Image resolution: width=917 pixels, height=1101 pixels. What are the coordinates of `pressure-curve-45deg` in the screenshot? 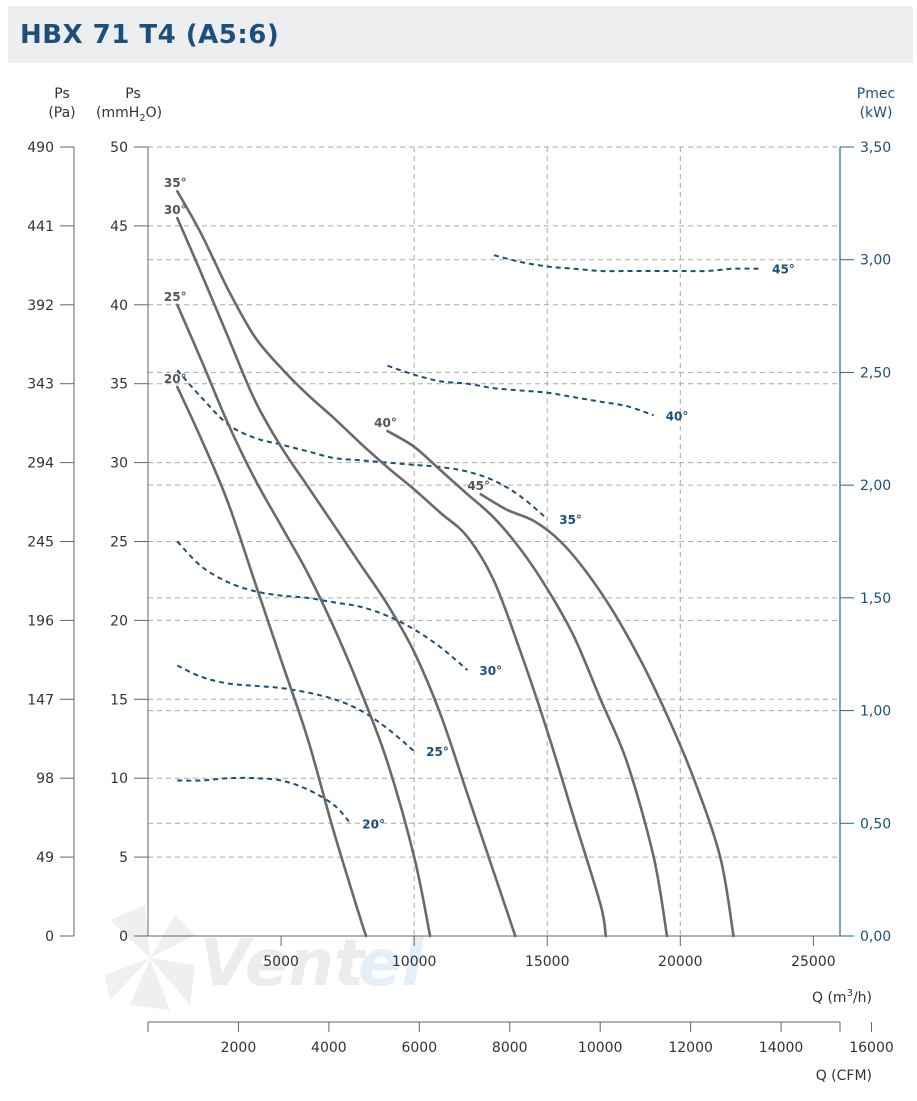 It's located at (607, 715).